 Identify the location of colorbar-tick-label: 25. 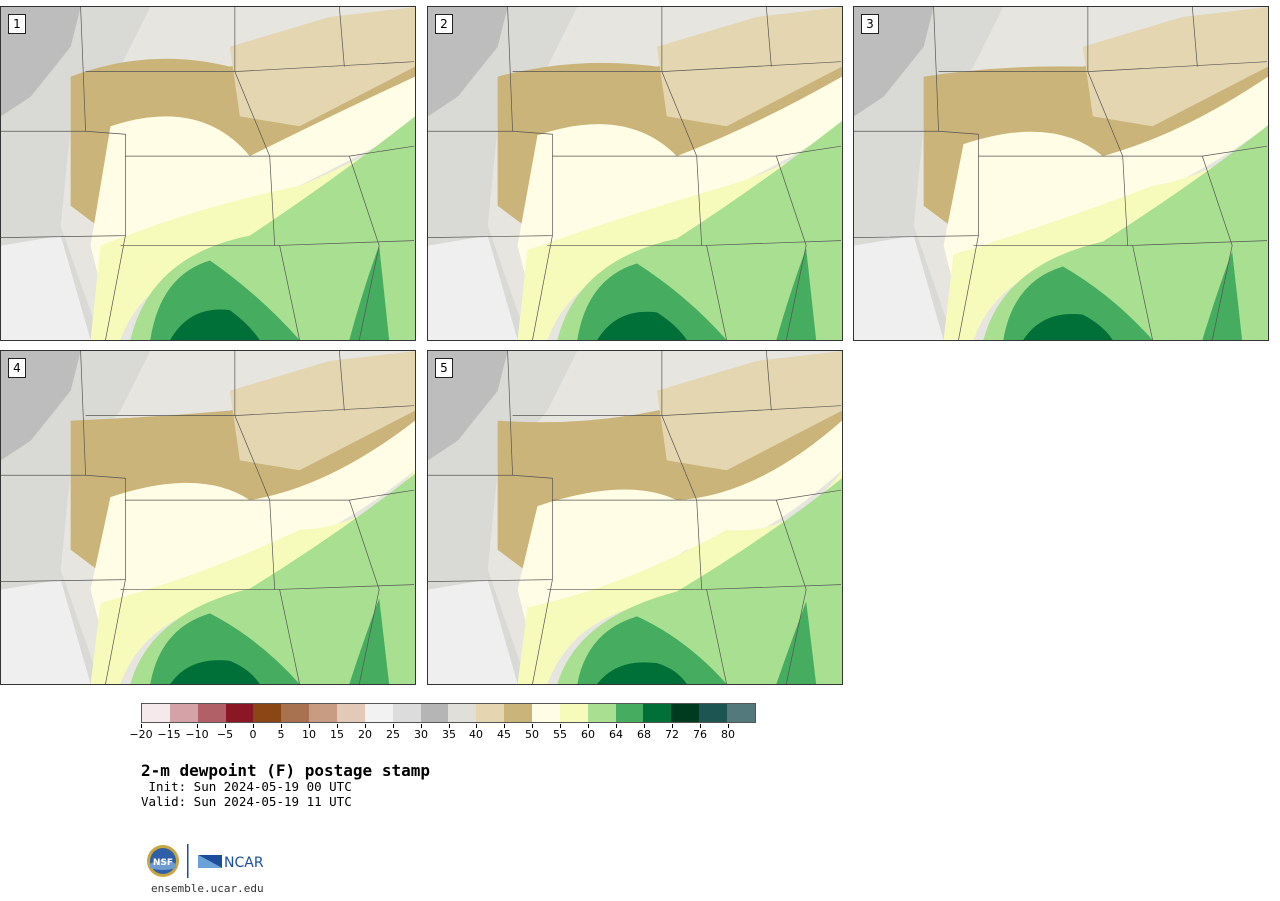
(393, 734).